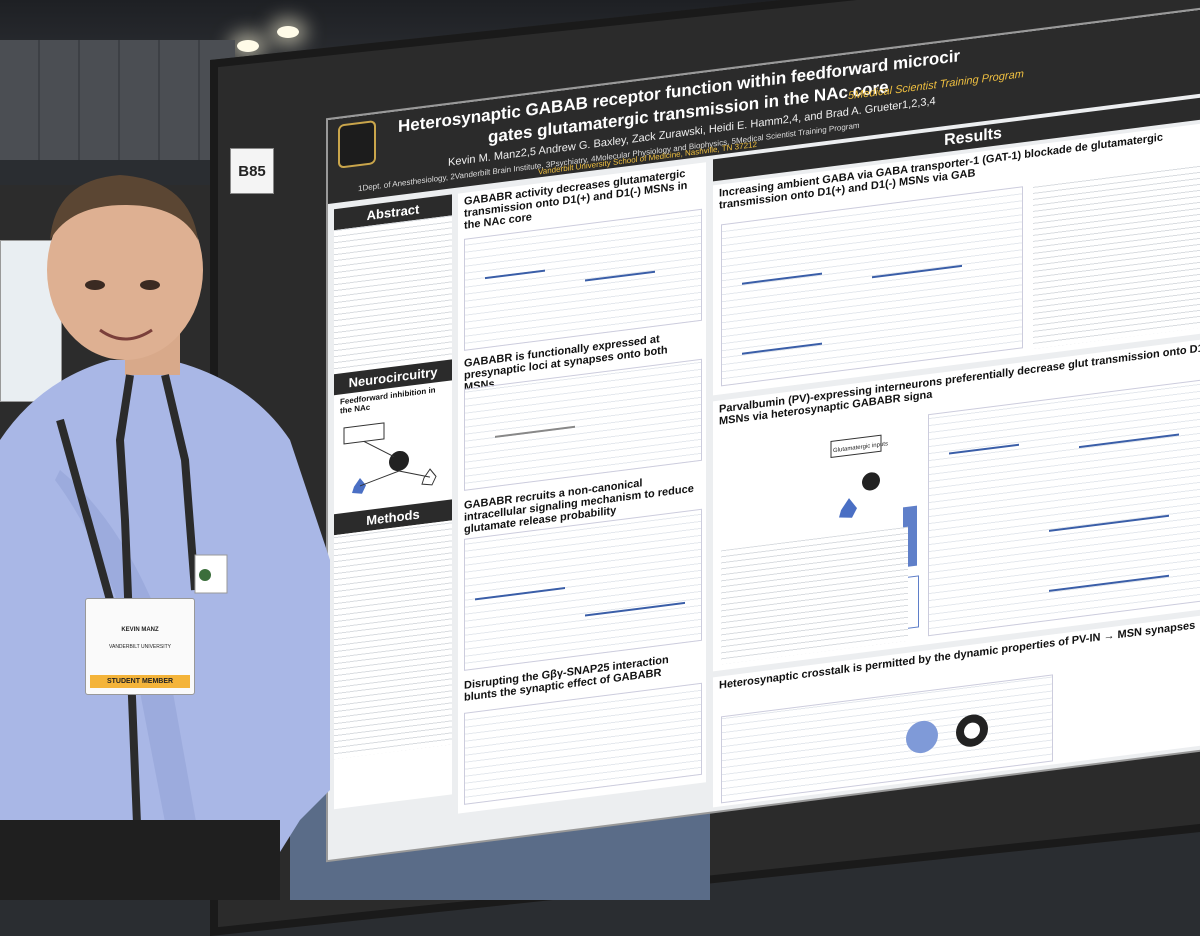 The image size is (1200, 936). I want to click on neighbor-poster, so click(31, 321).